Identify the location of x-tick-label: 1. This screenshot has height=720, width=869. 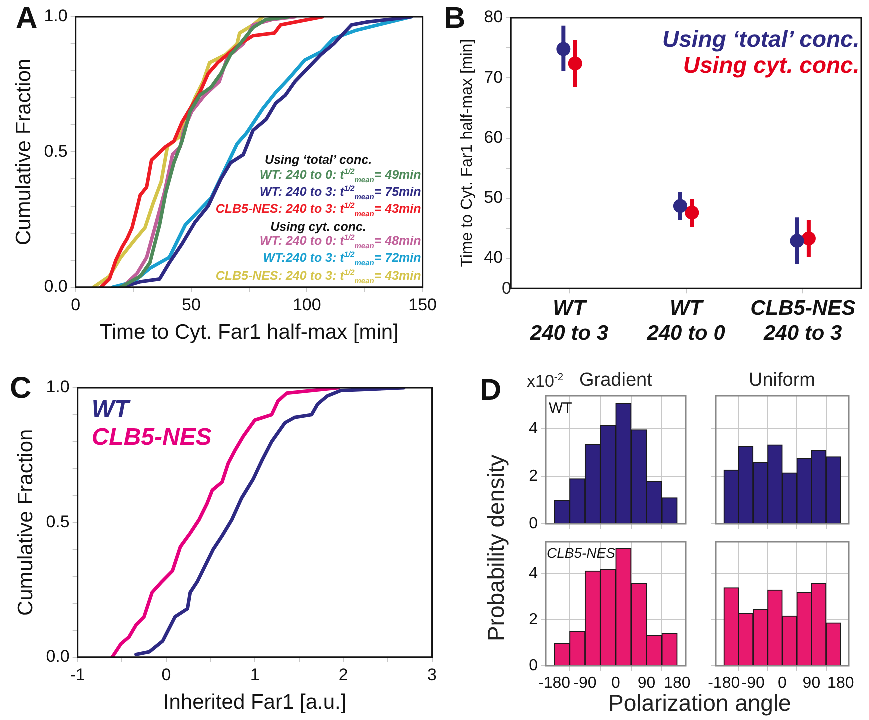
(255, 674).